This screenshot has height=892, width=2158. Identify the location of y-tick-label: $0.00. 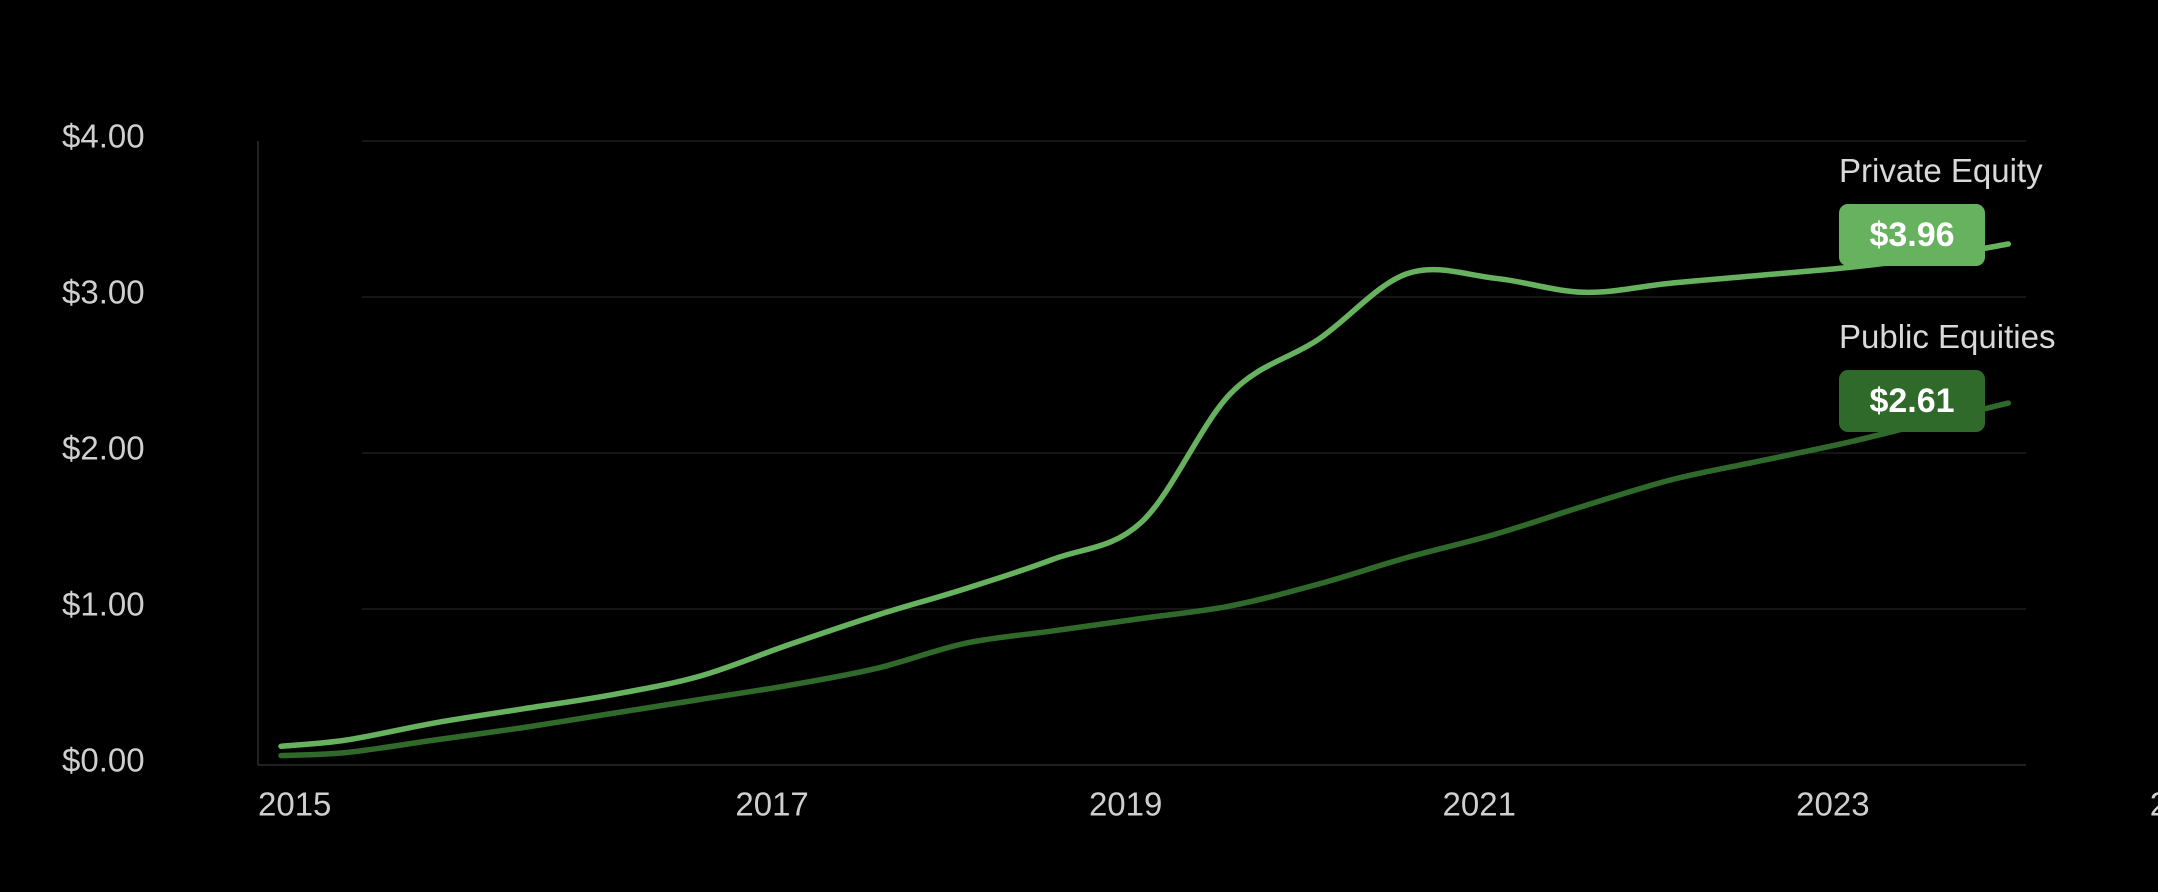
(103, 760).